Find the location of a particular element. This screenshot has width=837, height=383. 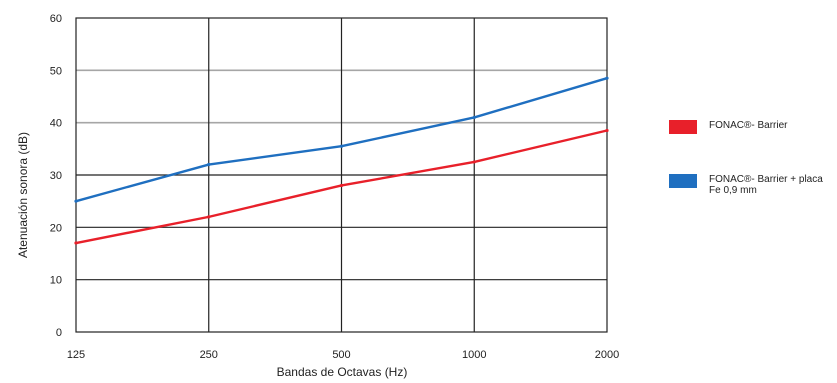

y-tick-labels: 0 10 20 30 40 50 60 is located at coordinates (56, 176).